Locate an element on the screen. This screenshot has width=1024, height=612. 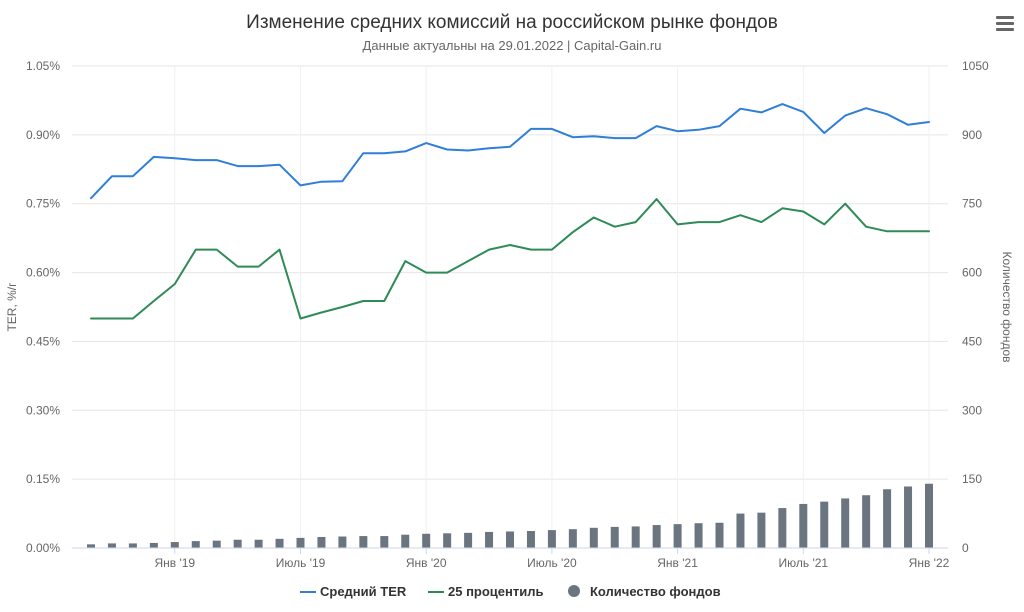
x-tick-label: Янв '22 is located at coordinates (929, 563).